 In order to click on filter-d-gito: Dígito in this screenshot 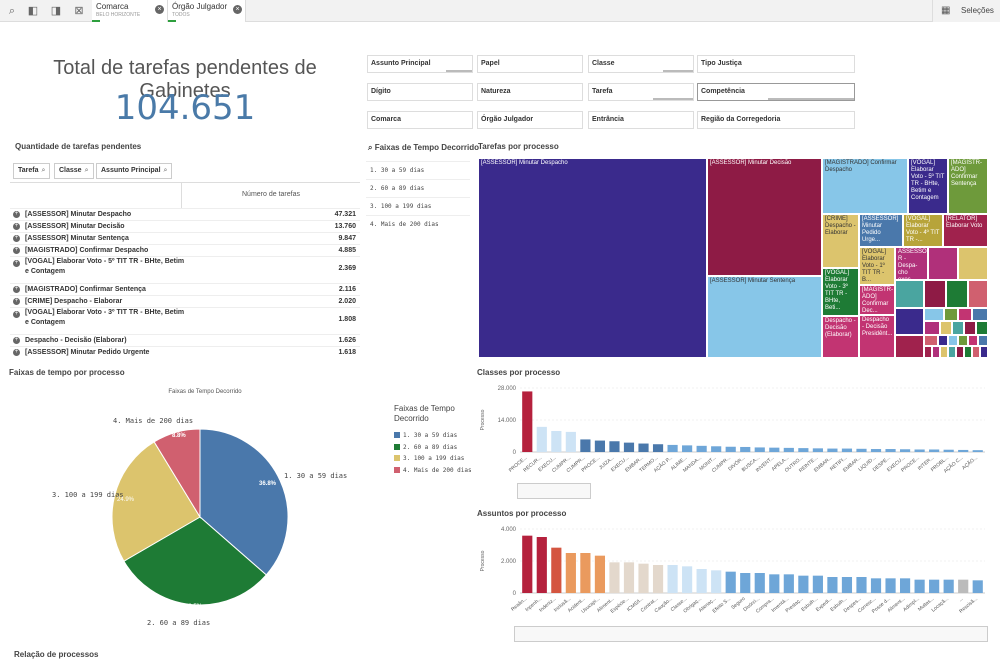, I will do `click(420, 92)`.